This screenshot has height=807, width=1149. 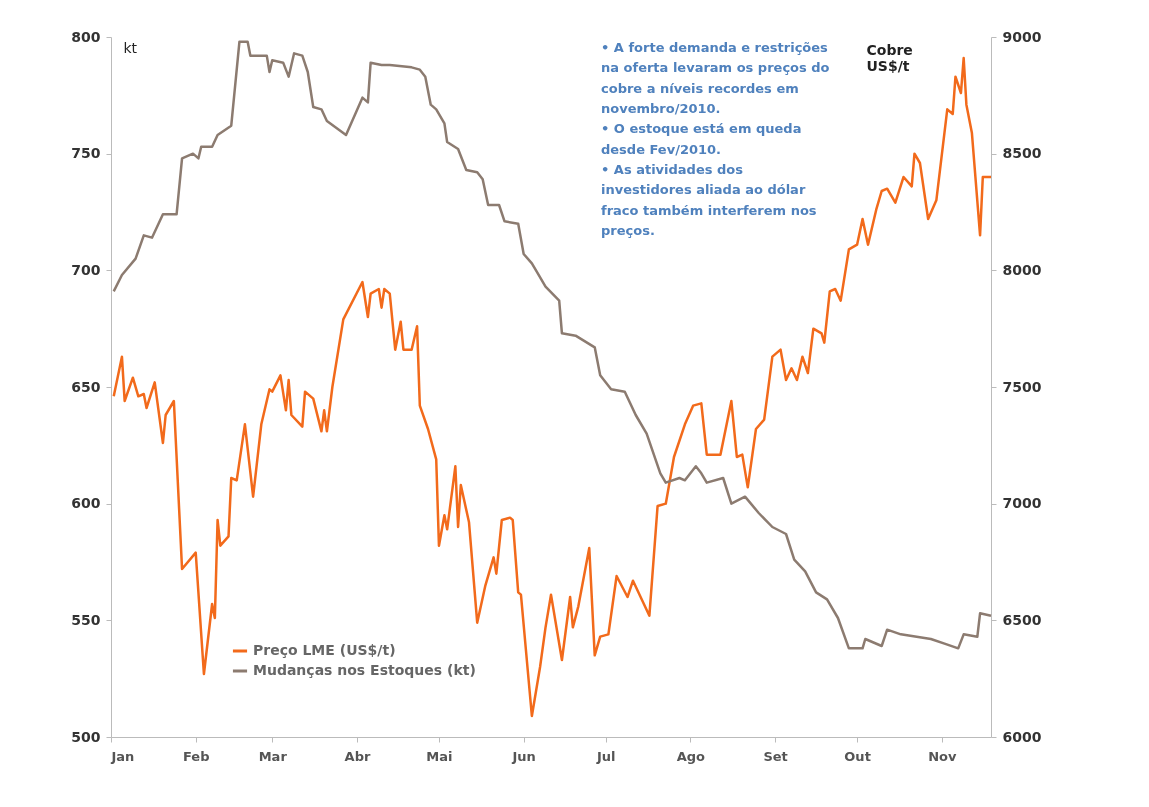 I want to click on y-tick-label: 500, so click(x=86, y=736).